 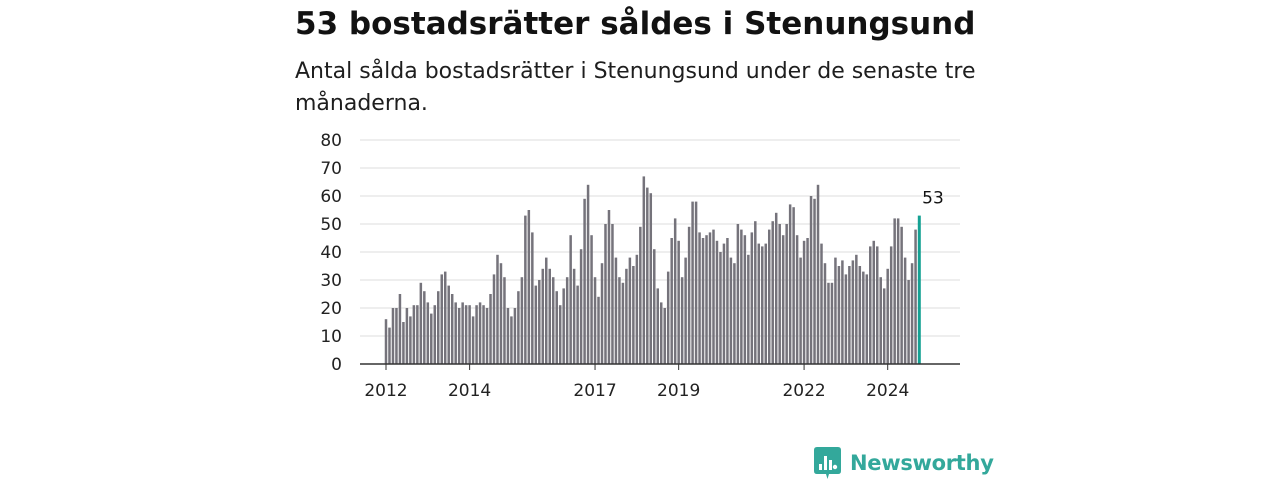 I want to click on y-tick-label: 40, so click(x=331, y=253).